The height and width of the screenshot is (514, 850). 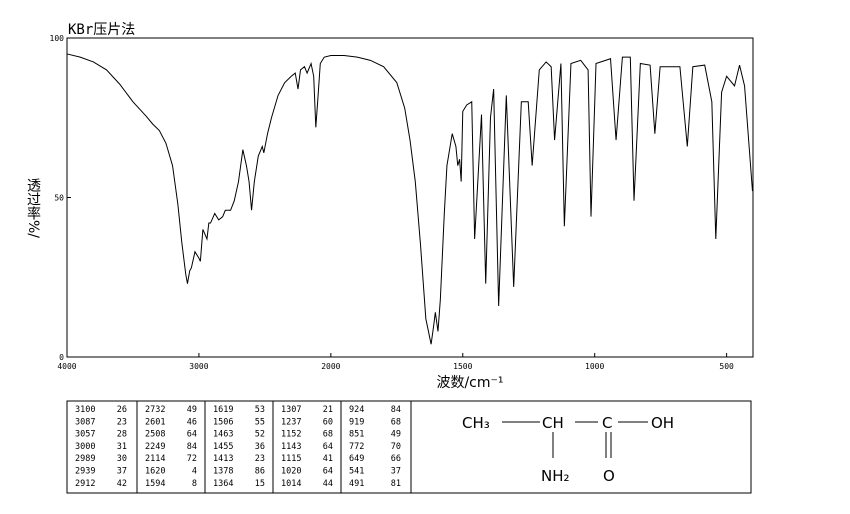 I want to click on table-transmittance: 52, so click(x=260, y=435).